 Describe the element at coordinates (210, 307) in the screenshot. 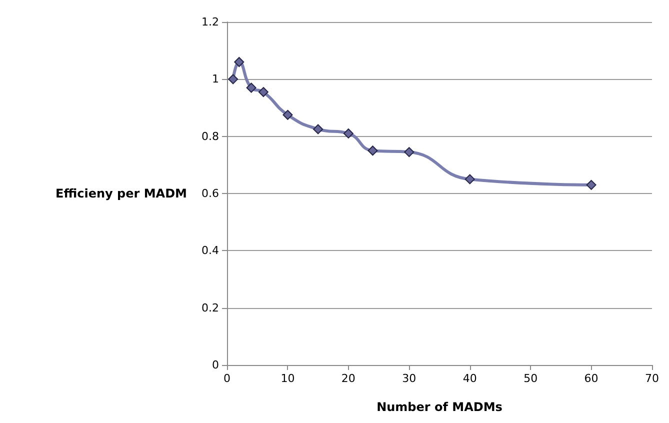

I see `y-tick-label: 0.2` at that location.